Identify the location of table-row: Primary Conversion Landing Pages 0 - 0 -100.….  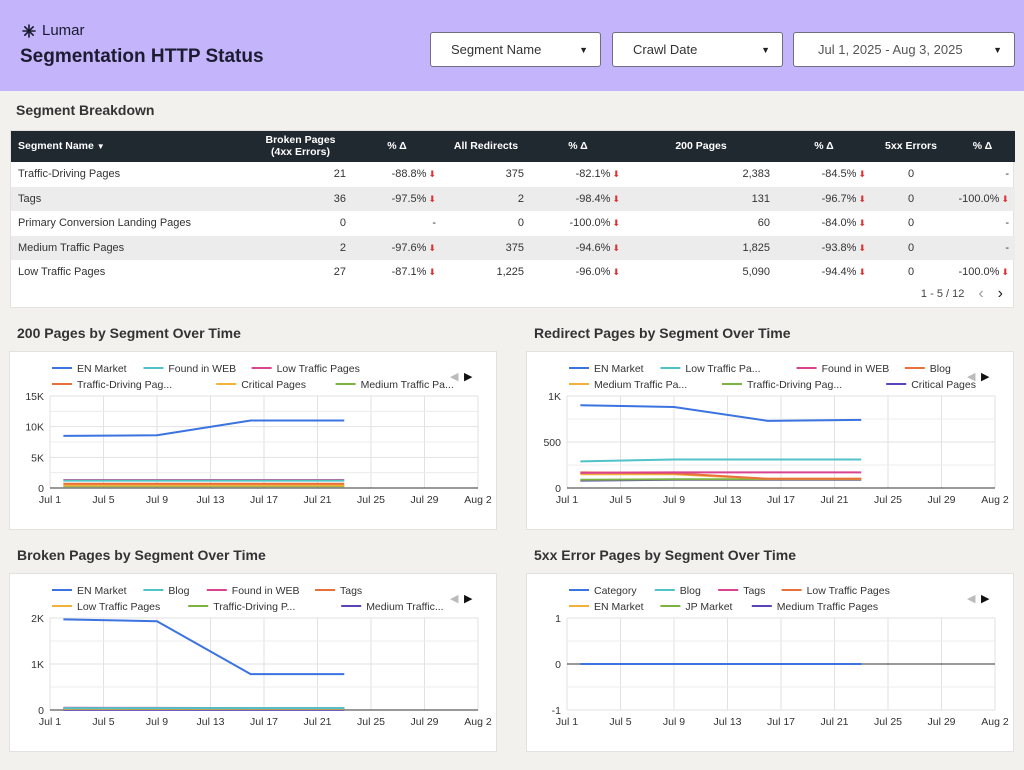
(513, 223).